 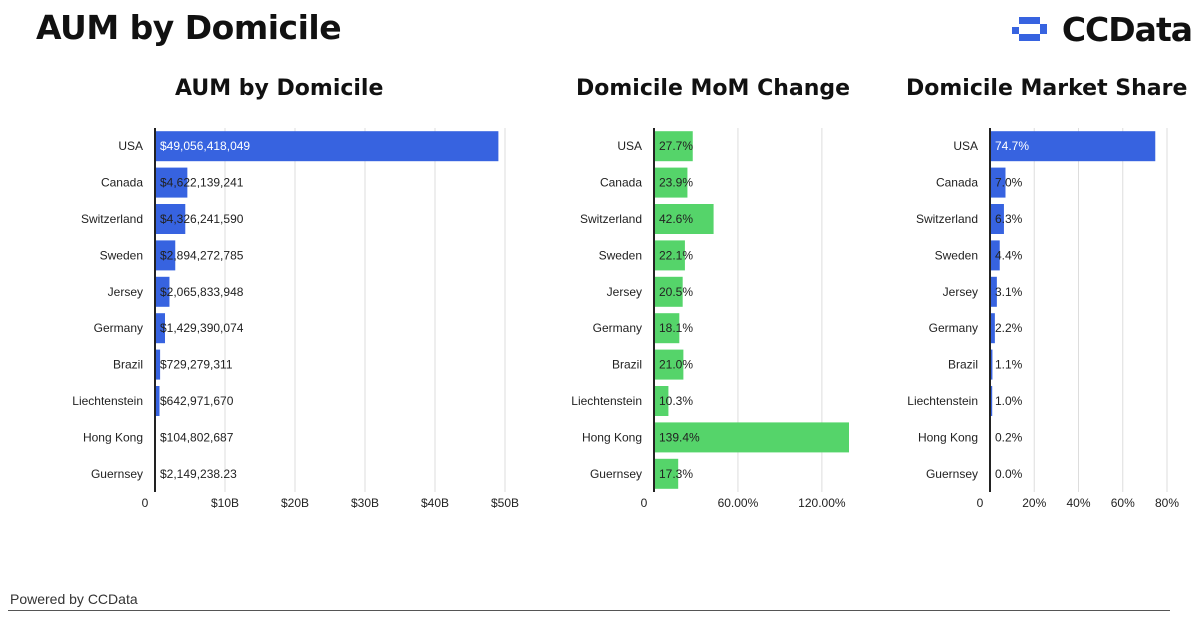 What do you see at coordinates (960, 292) in the screenshot?
I see `share-category-label: Jersey` at bounding box center [960, 292].